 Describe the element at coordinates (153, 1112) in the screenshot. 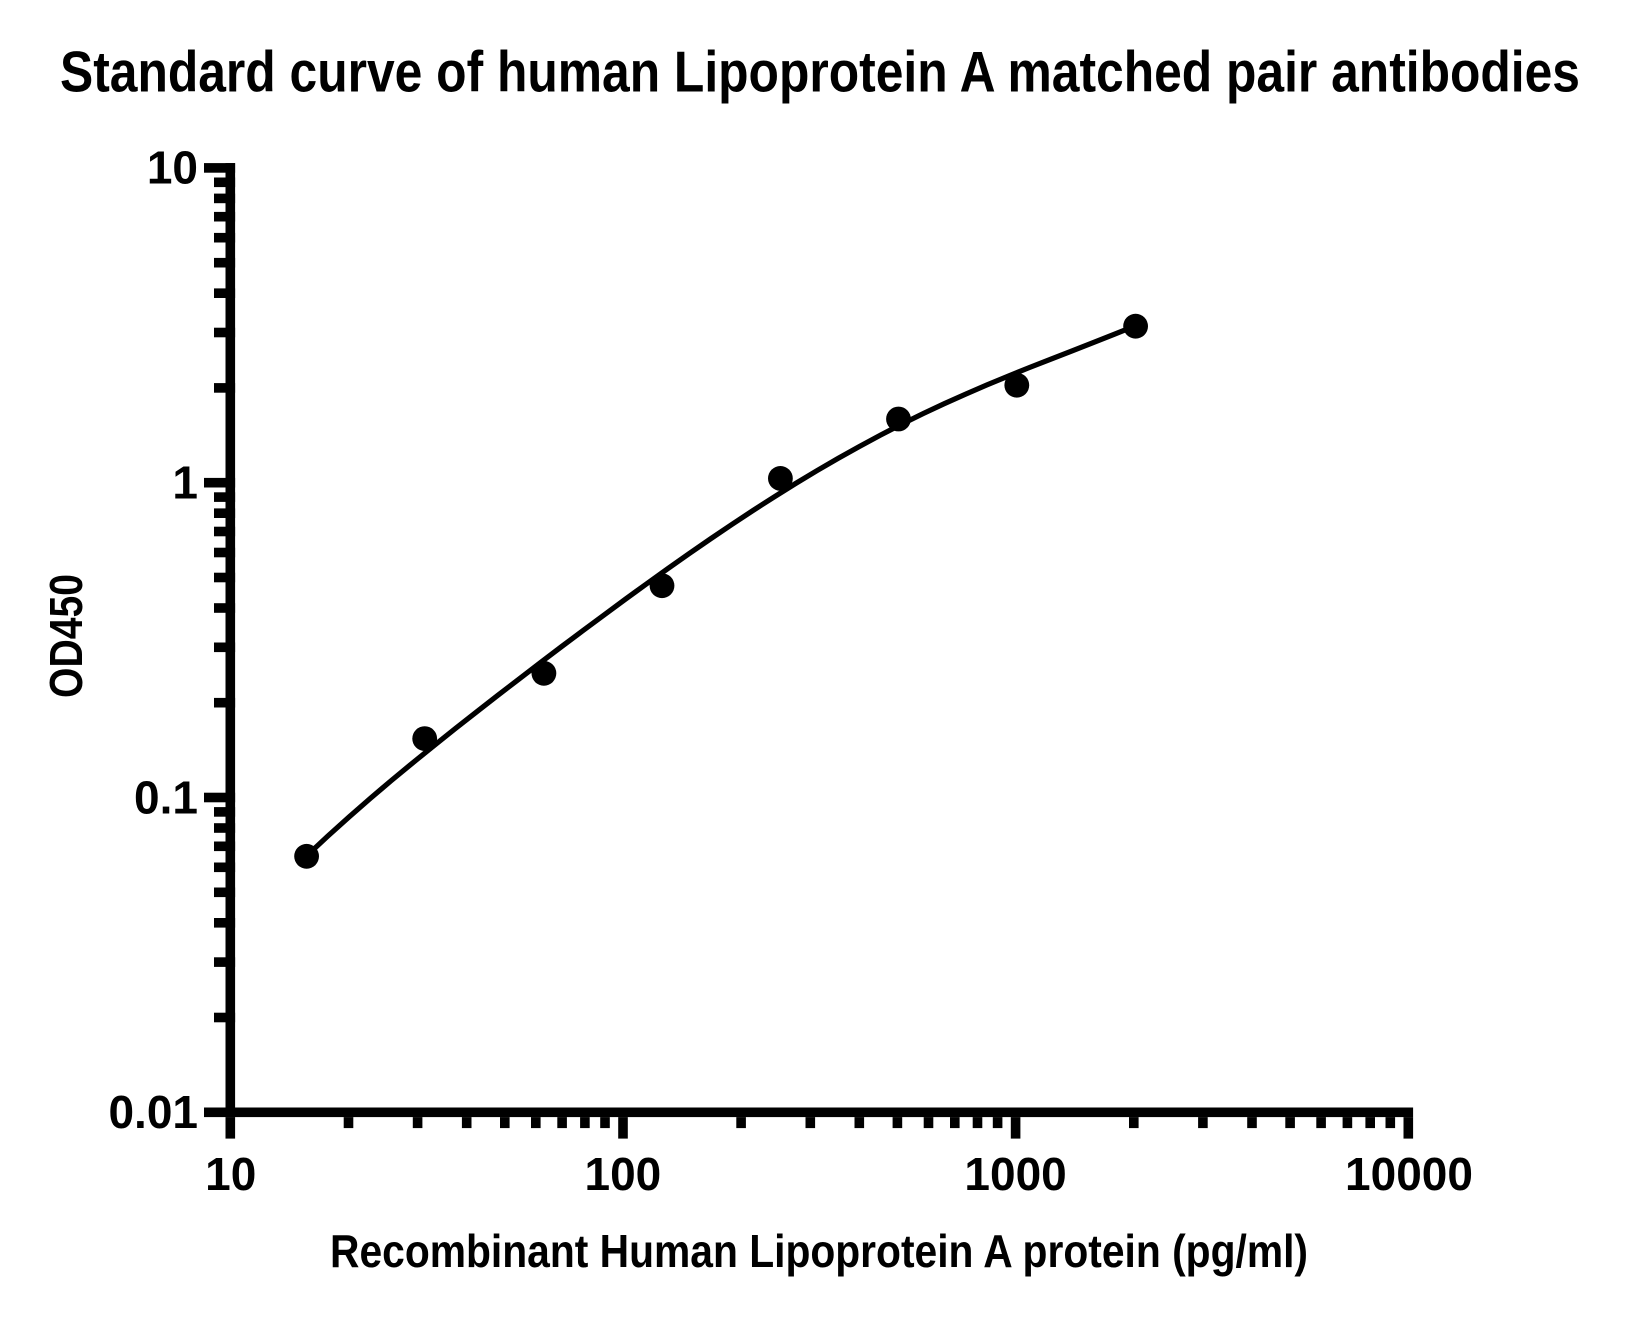

I see `svg-text: 0.01` at that location.